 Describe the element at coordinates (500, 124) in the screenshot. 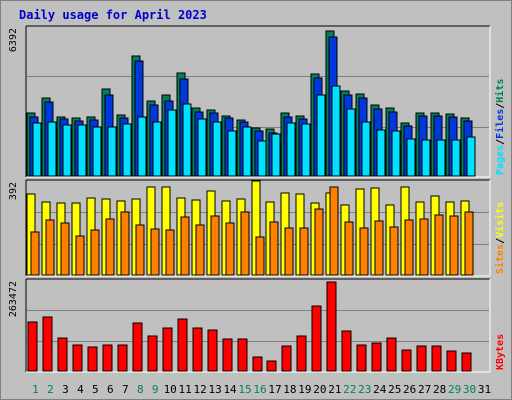

I see `legend-item-files: Files` at that location.